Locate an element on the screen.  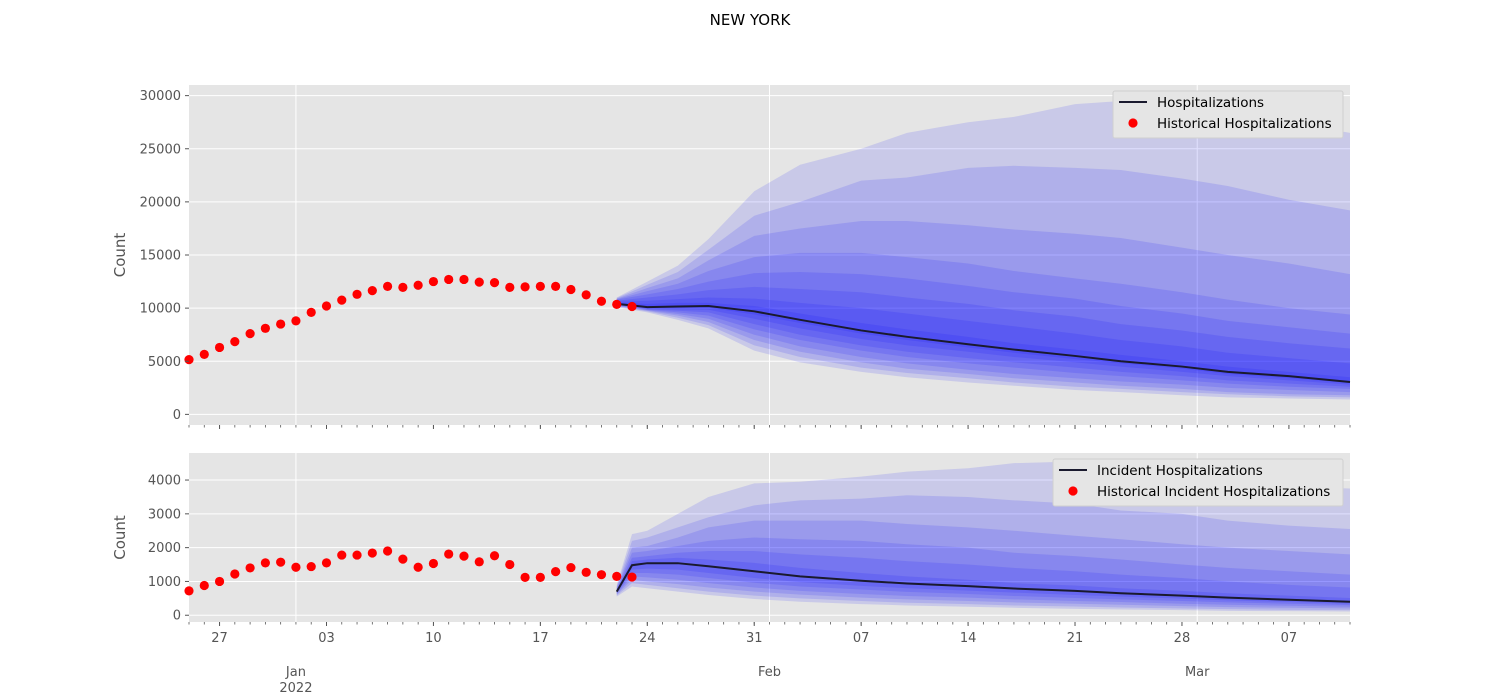
y-tick-label: 20000 is located at coordinates (160, 202).